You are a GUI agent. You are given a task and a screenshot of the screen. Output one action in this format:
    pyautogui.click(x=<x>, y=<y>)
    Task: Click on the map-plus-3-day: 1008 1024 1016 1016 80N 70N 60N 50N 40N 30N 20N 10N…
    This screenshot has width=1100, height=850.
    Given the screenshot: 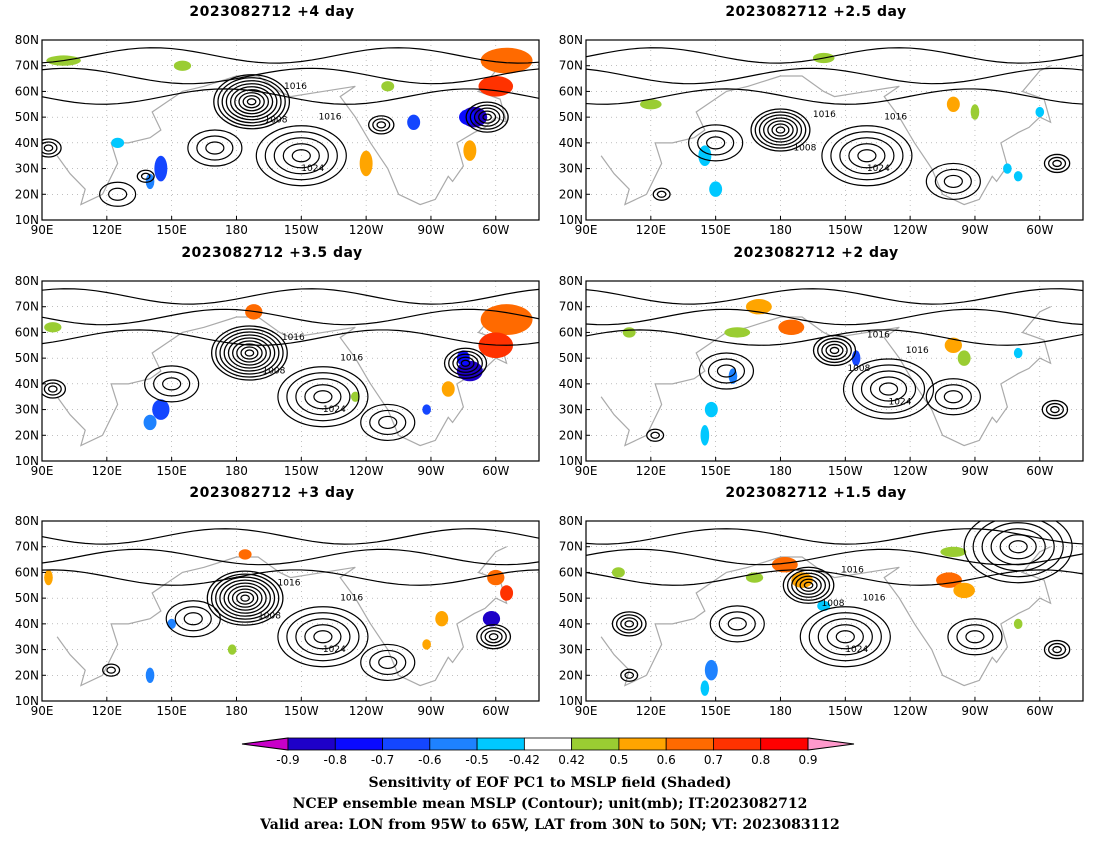 What is the action you would take?
    pyautogui.click(x=277, y=616)
    